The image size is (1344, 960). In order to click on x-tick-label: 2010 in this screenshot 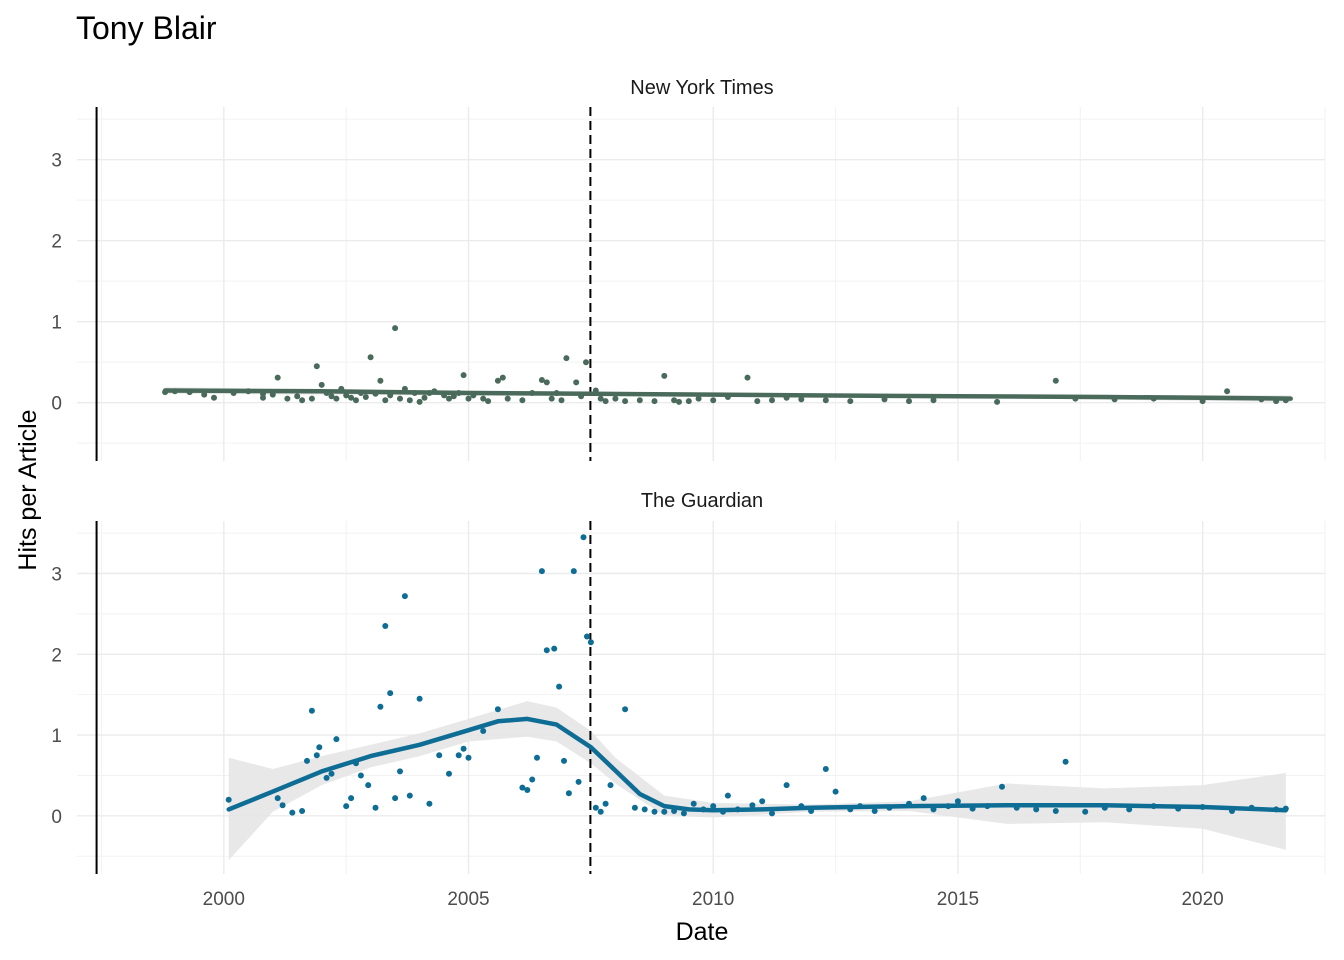, I will do `click(713, 899)`.